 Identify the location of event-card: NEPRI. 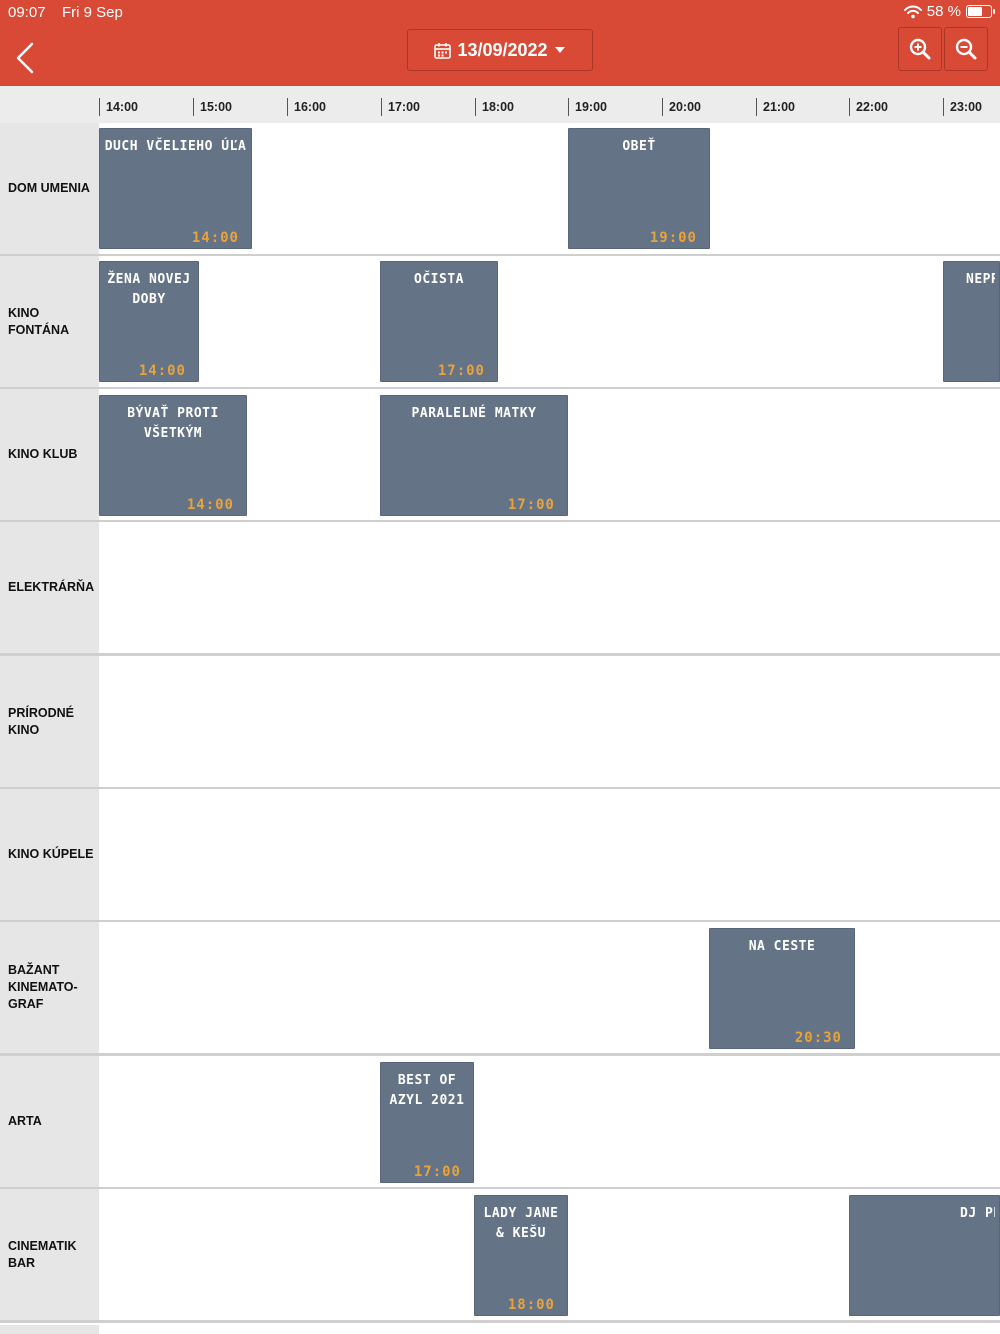
(971, 321).